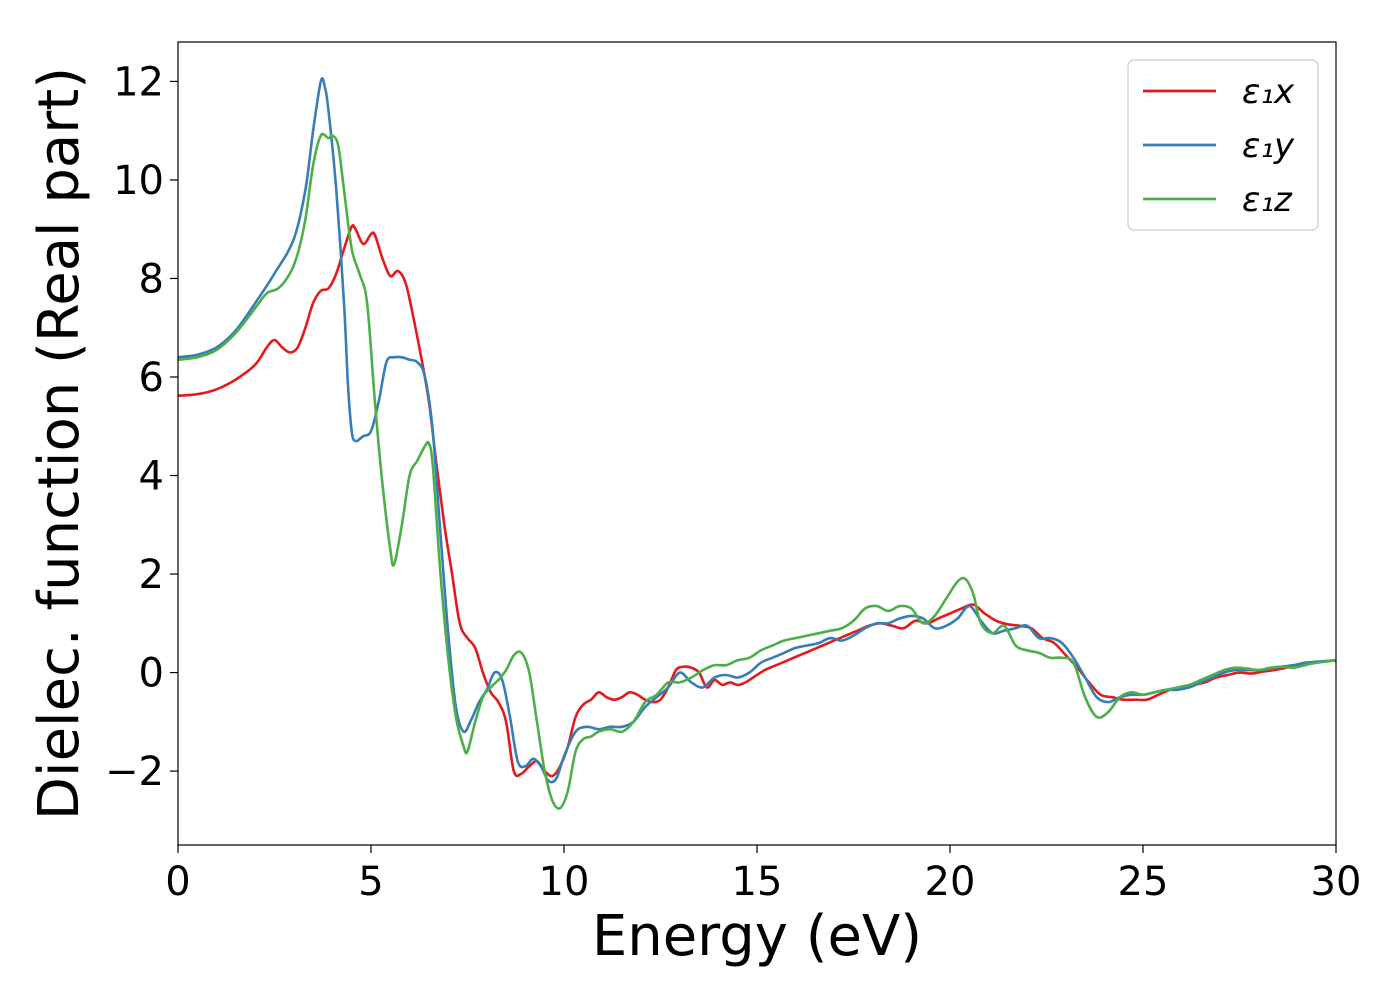 The width and height of the screenshot is (1400, 1000). Describe the element at coordinates (1336, 882) in the screenshot. I see `x-tick-label: 30` at that location.